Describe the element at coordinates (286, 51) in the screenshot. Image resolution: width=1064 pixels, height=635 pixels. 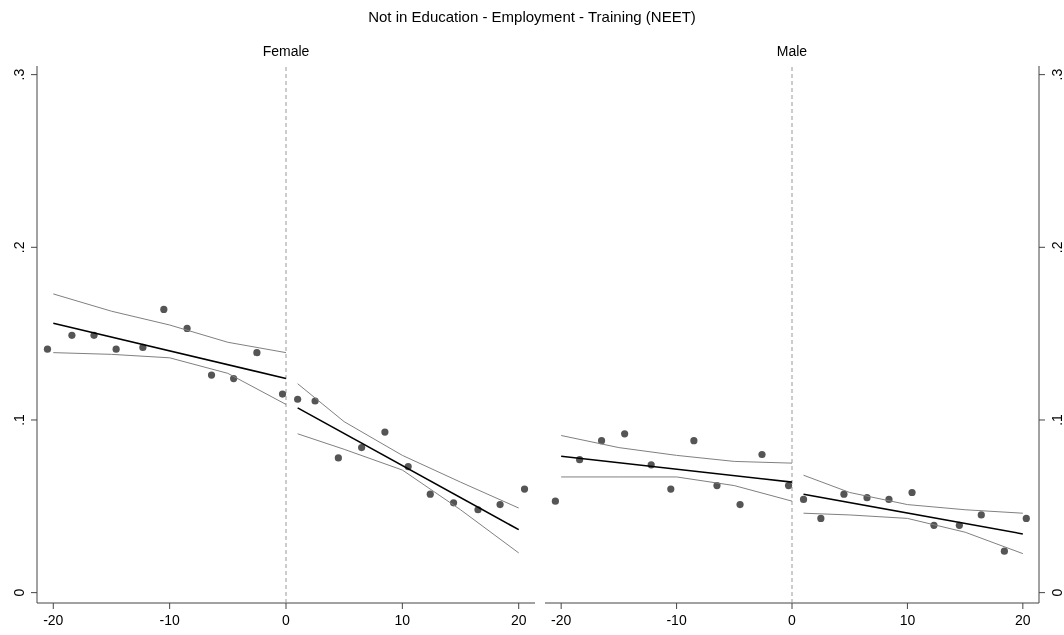
I see `chart-subtitle: Female` at that location.